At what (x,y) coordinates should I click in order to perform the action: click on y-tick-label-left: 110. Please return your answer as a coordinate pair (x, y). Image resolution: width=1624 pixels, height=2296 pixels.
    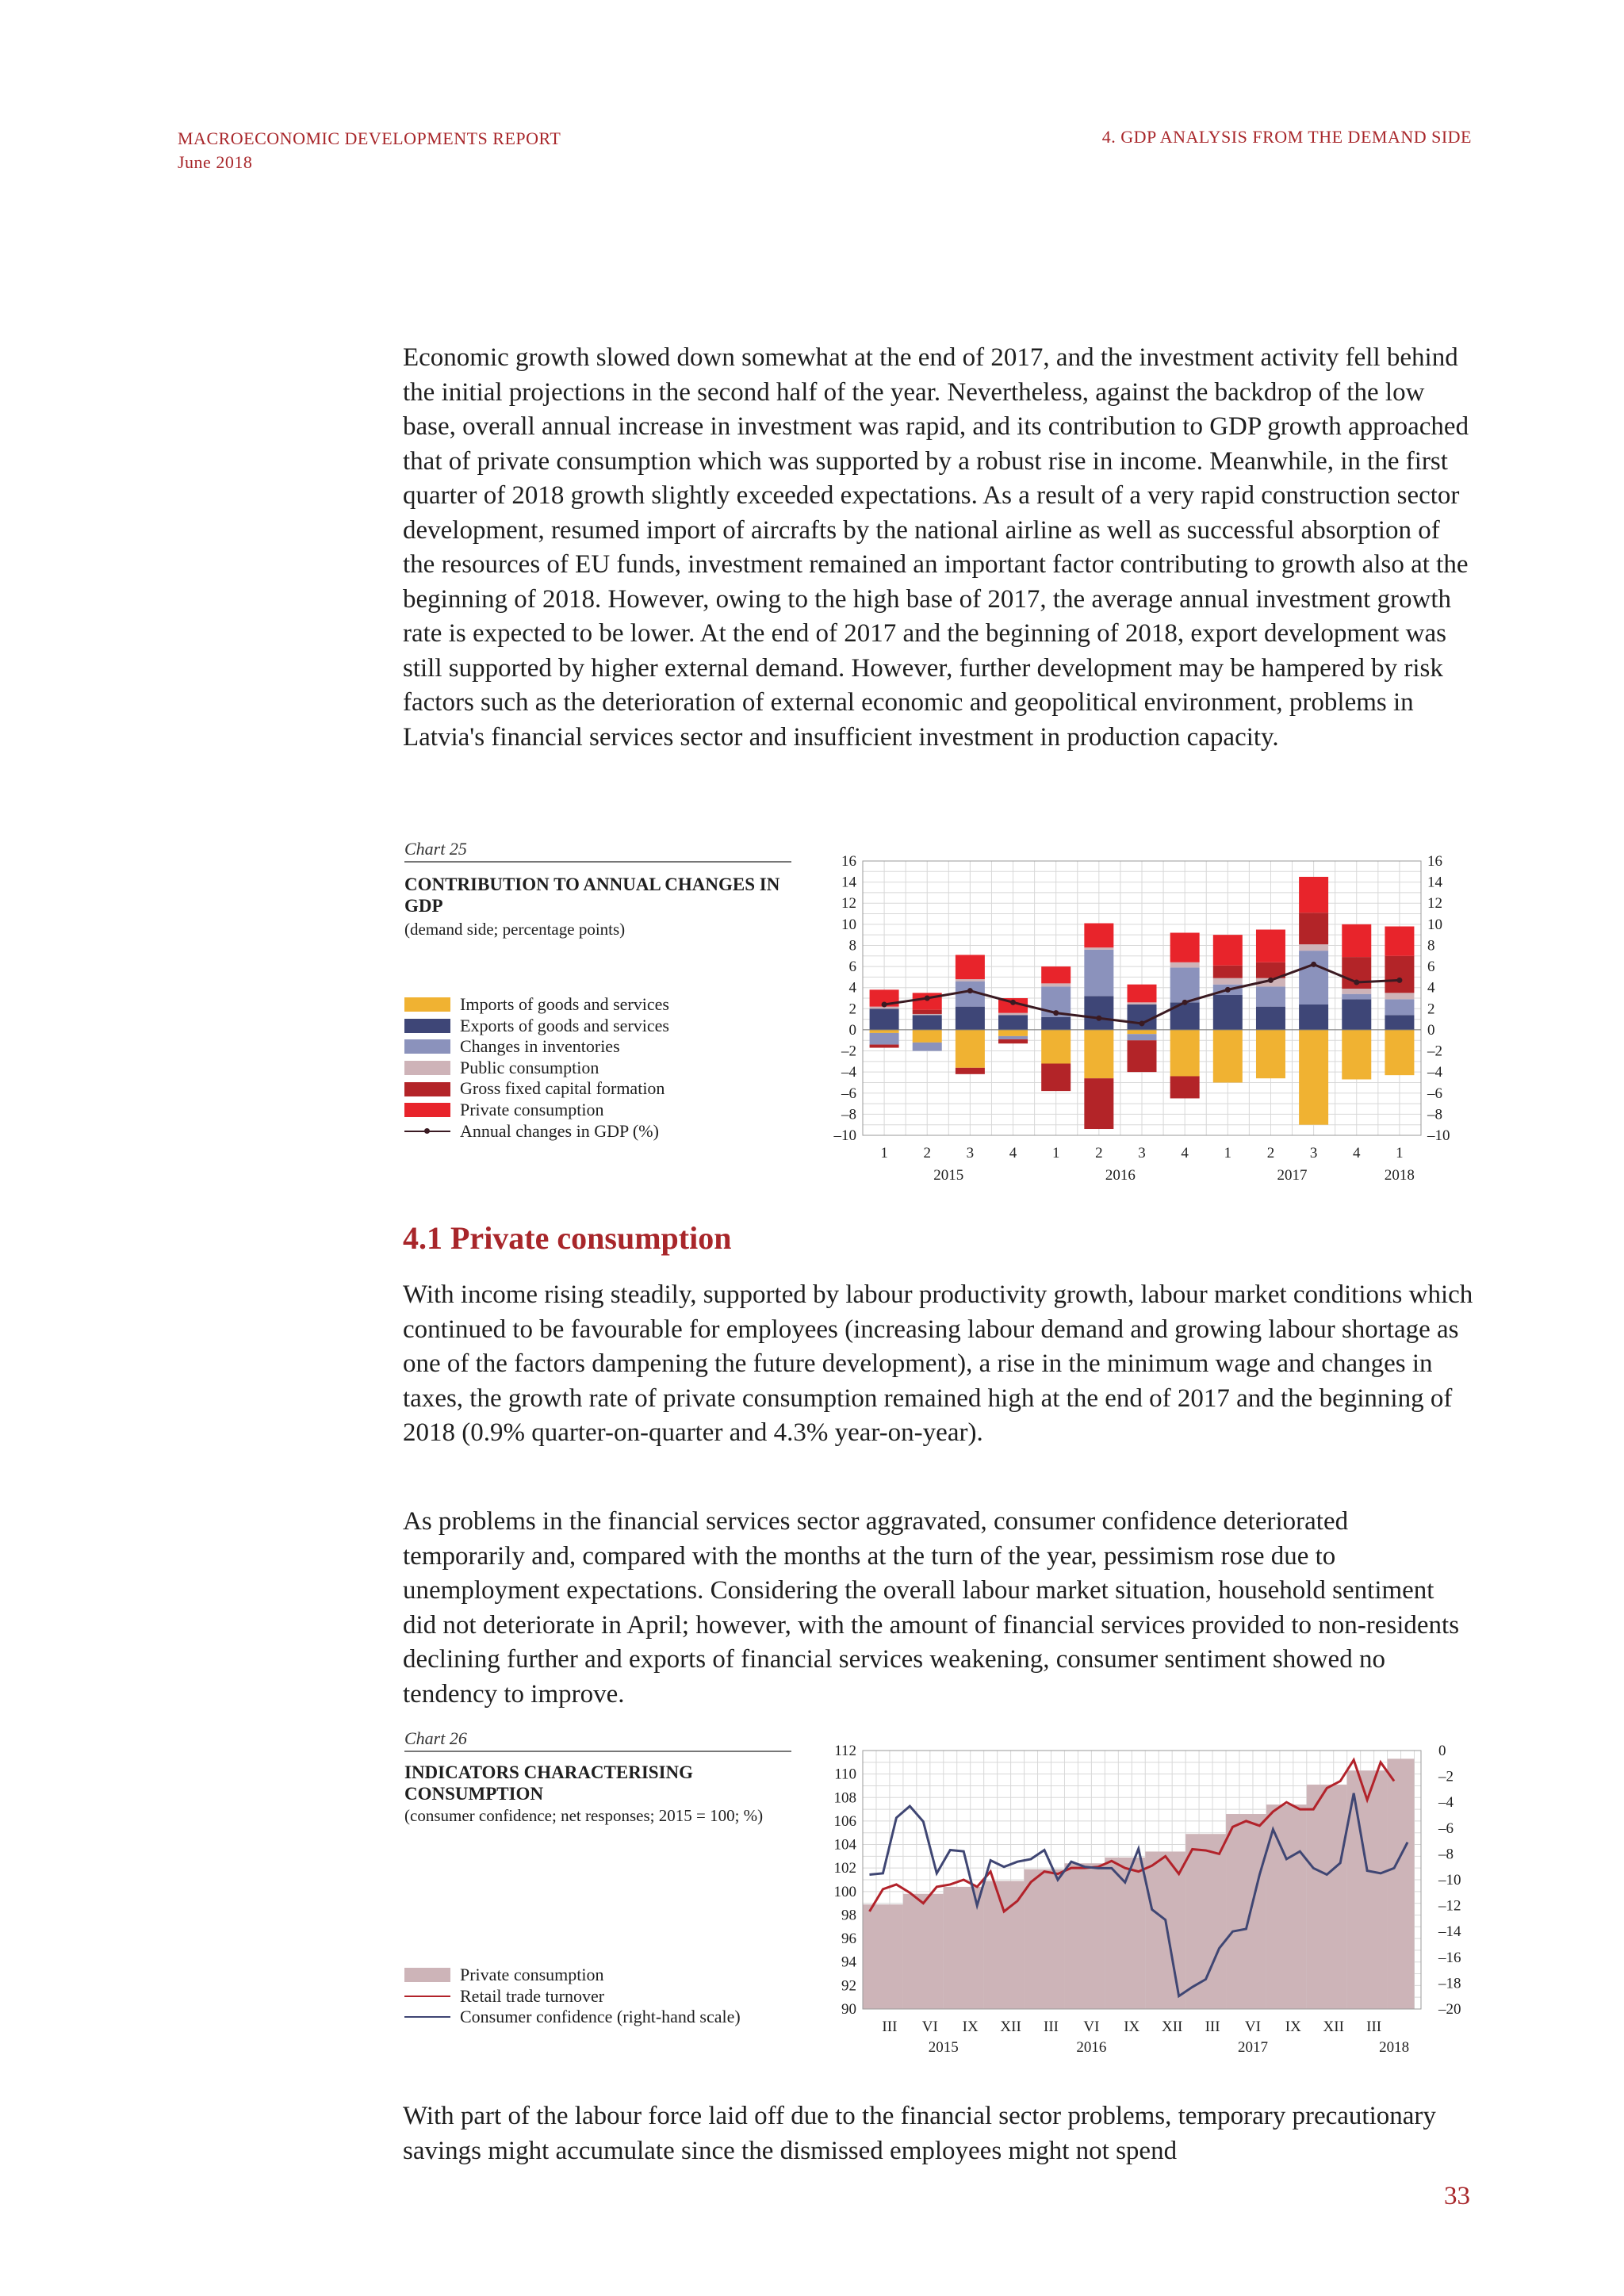
    Looking at the image, I should click on (845, 1775).